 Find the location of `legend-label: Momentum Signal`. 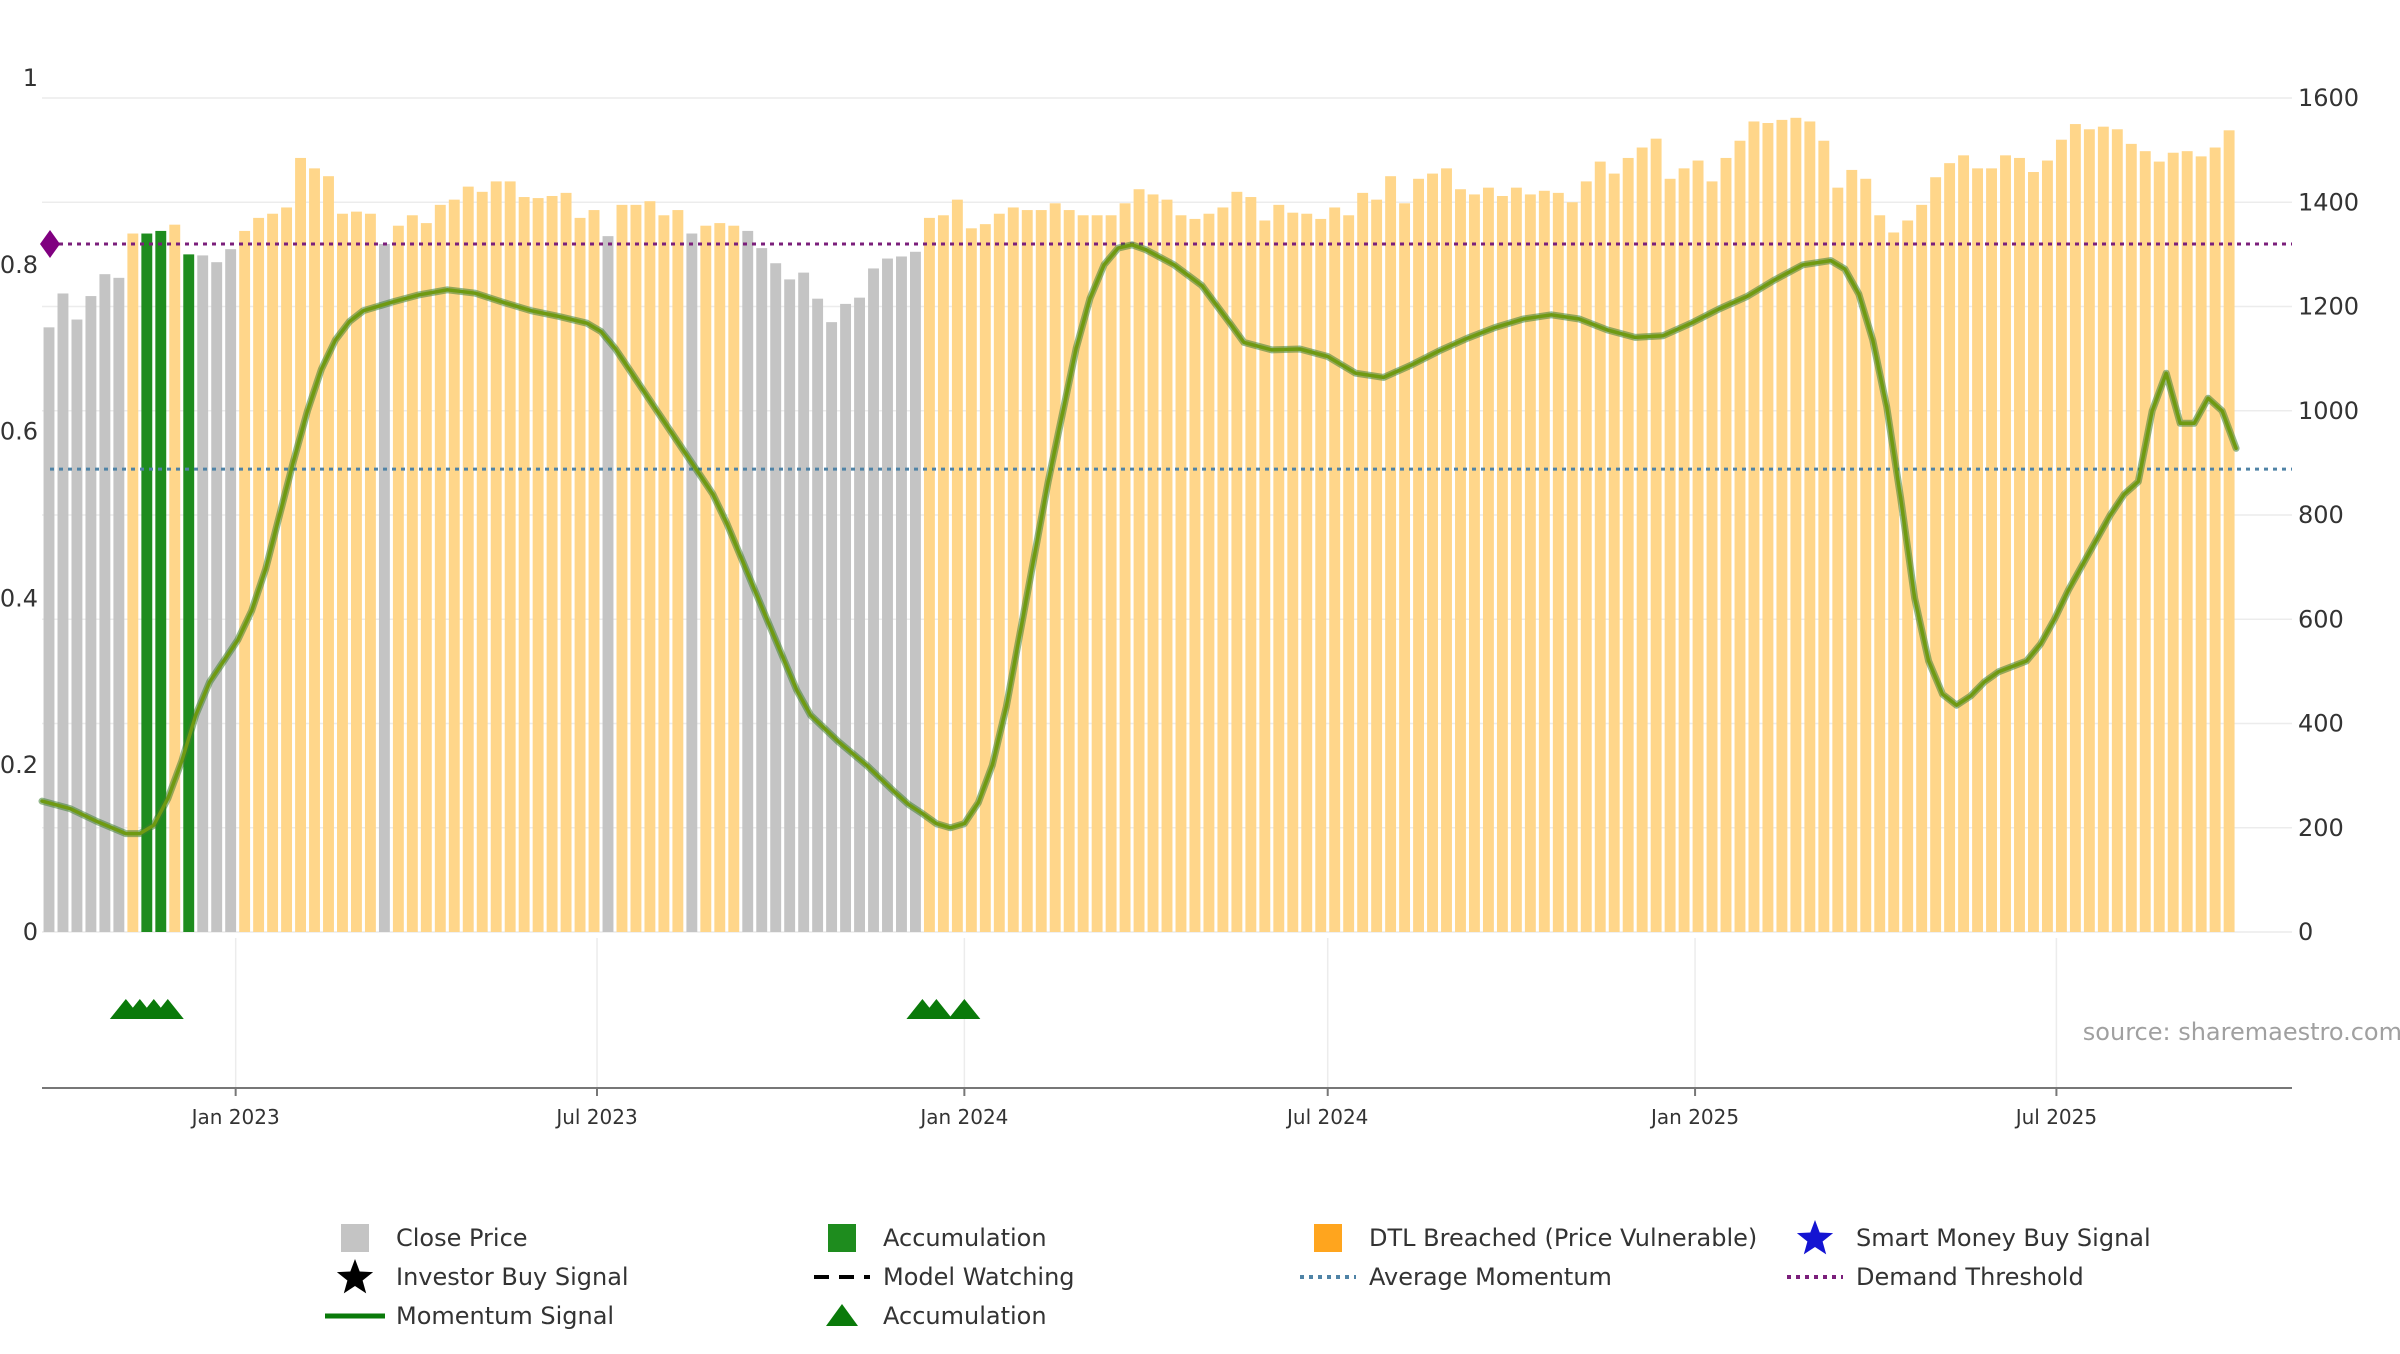

legend-label: Momentum Signal is located at coordinates (505, 1316).